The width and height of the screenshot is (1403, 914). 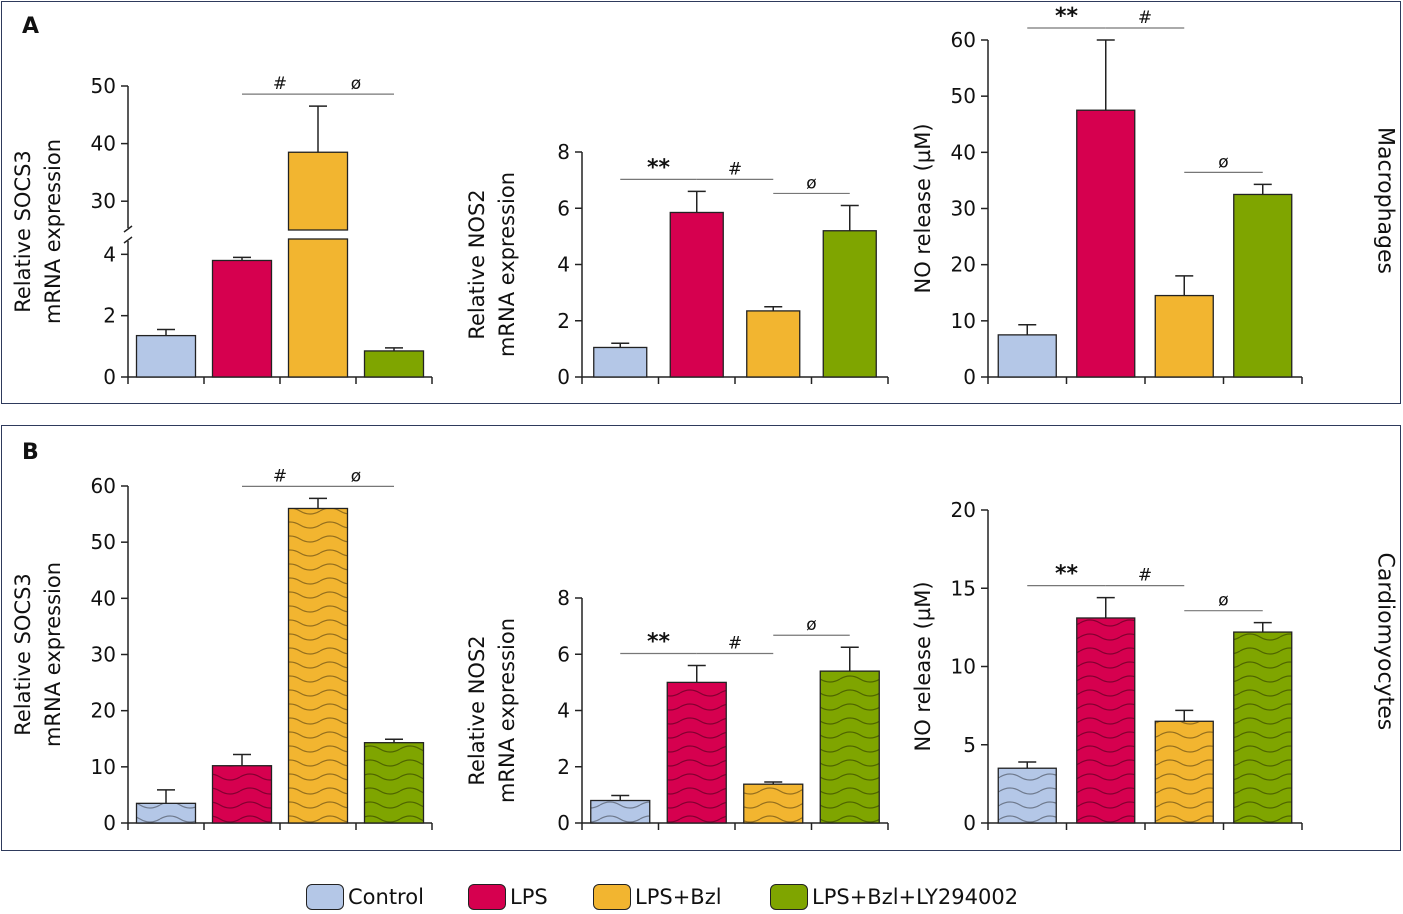 I want to click on chart-a3: 0 10 20 30 40 50 60 NO release (µM) ** # ø, so click(x=1107, y=196).